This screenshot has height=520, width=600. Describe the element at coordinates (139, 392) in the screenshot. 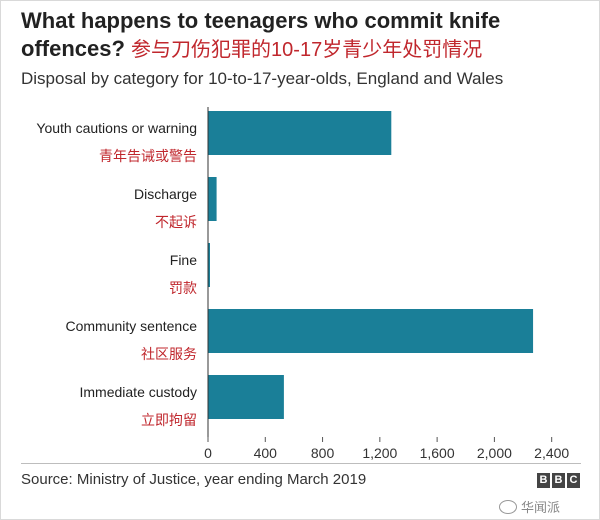

I see `category-label: Immediate custody` at that location.